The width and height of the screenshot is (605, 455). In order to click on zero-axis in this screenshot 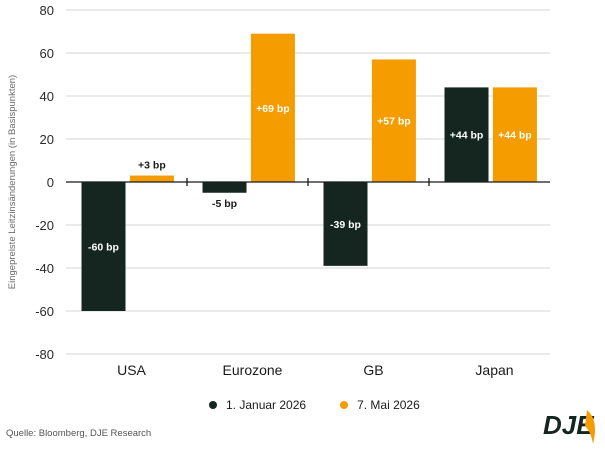, I will do `click(308, 182)`.